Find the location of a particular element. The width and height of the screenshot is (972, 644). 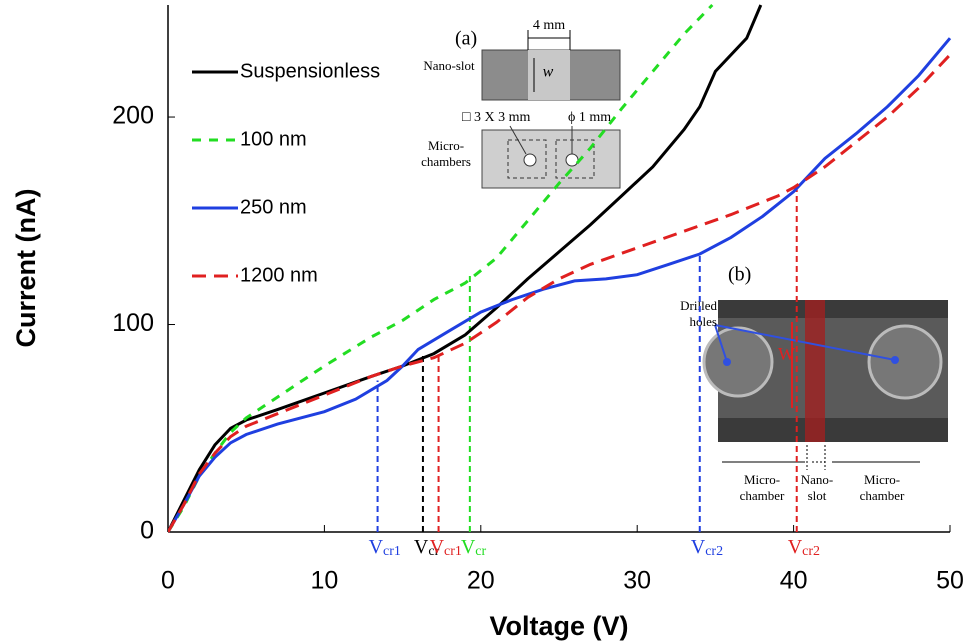

left-label: Micro-chamber is located at coordinates (762, 487).